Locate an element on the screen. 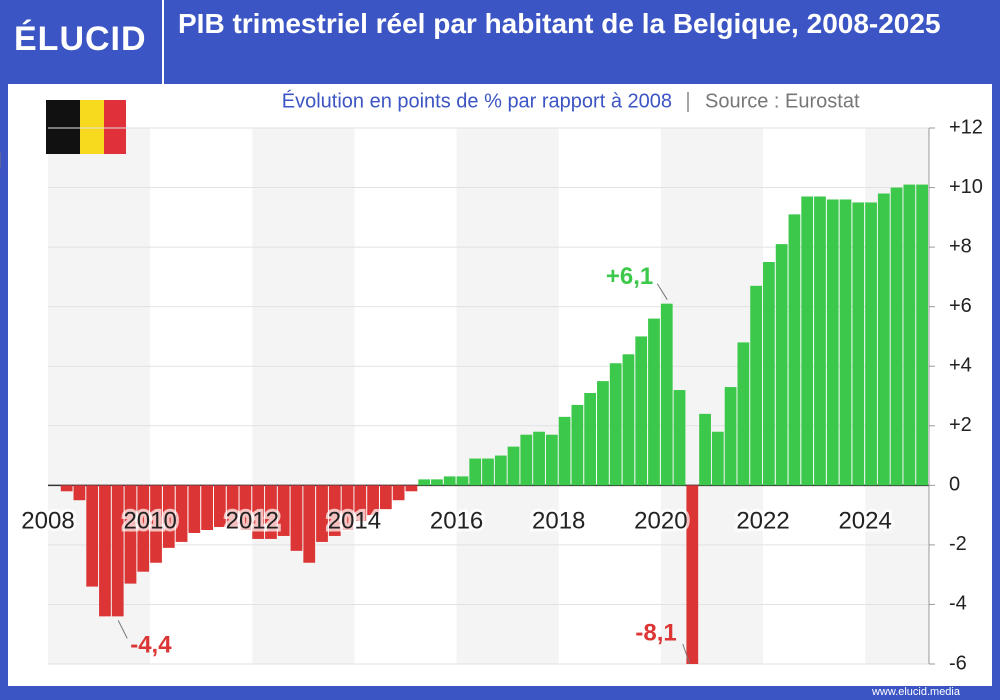  x-tick-label: 2012 is located at coordinates (252, 521).